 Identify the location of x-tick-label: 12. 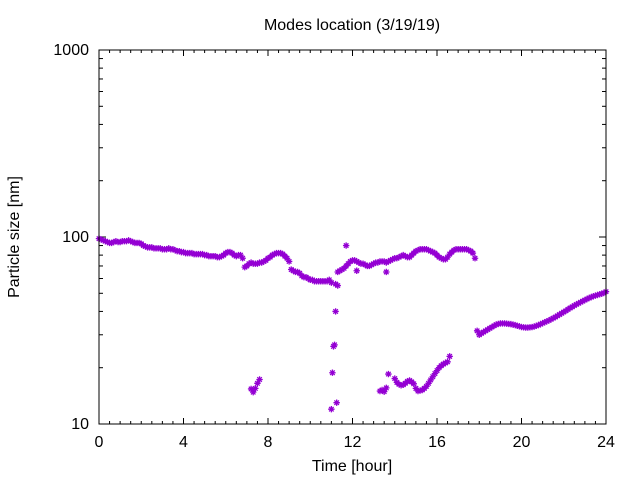
(353, 442).